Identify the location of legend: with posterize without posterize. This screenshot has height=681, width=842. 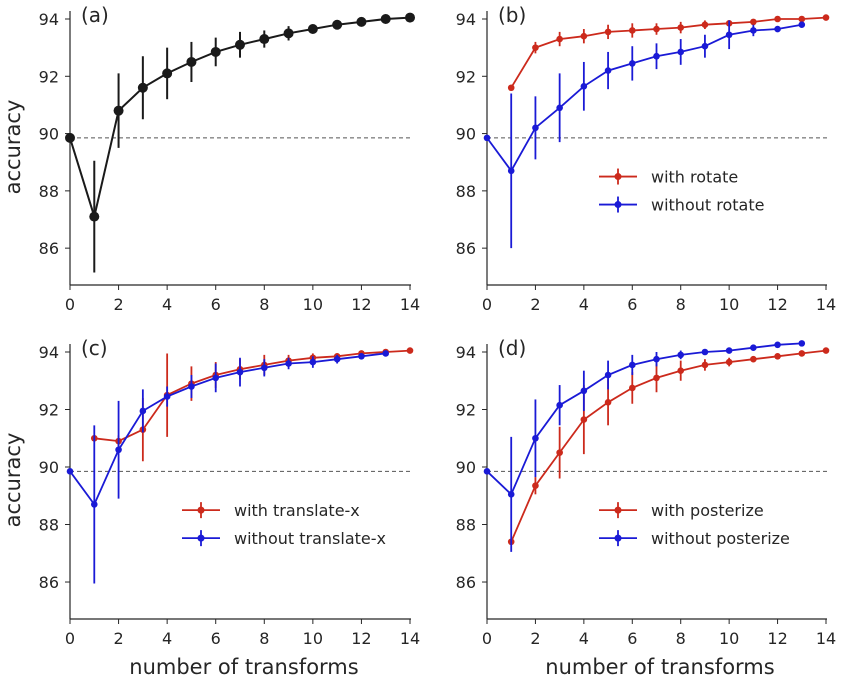
(694, 524).